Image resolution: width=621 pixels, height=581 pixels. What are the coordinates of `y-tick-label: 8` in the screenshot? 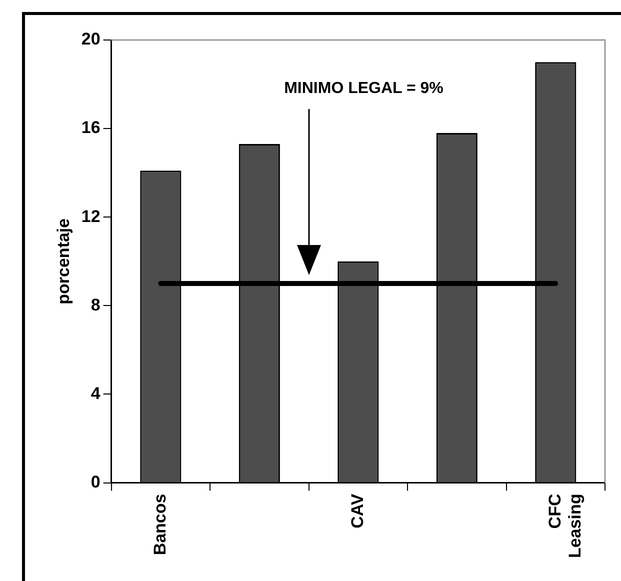 It's located at (95, 304).